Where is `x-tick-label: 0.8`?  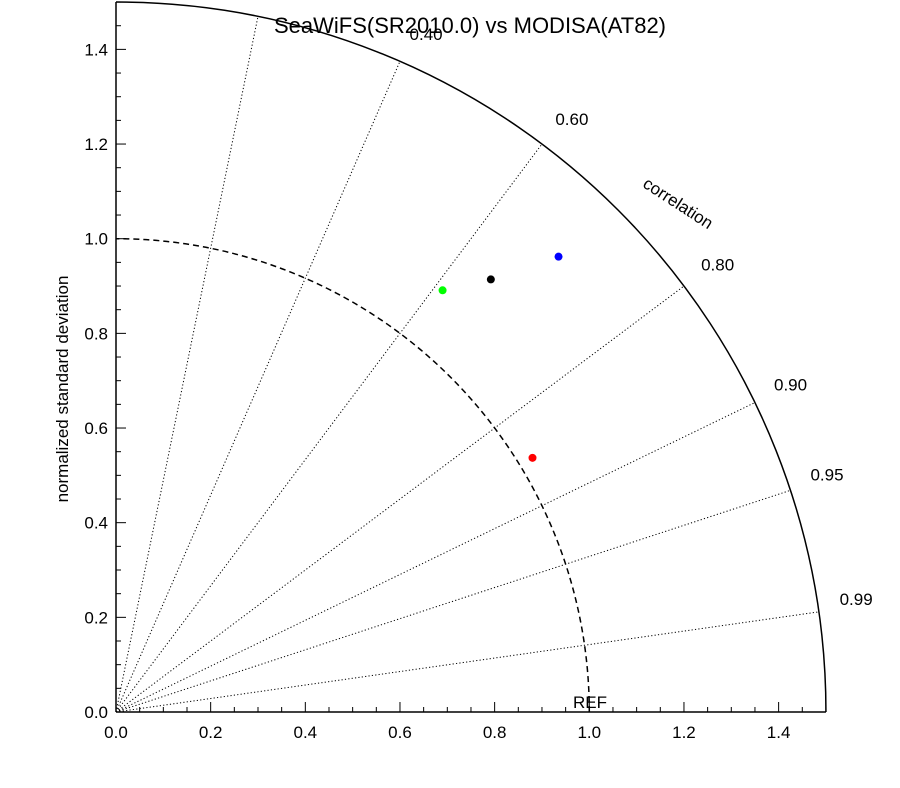 x-tick-label: 0.8 is located at coordinates (495, 732).